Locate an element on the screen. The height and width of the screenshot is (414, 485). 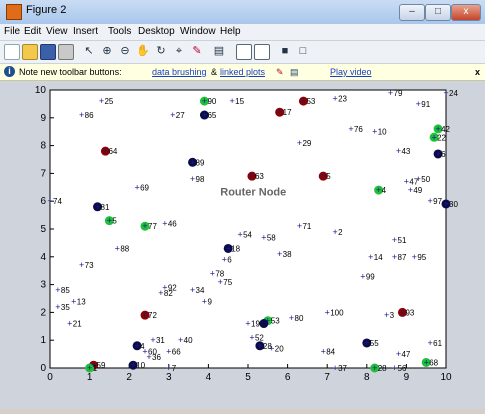
maximize-button: □ is located at coordinates (438, 12).